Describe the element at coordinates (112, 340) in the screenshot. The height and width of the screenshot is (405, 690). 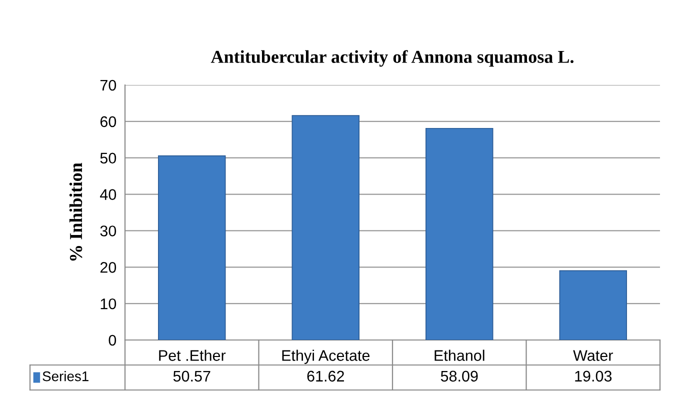
I see `y-tick-label: 0` at that location.